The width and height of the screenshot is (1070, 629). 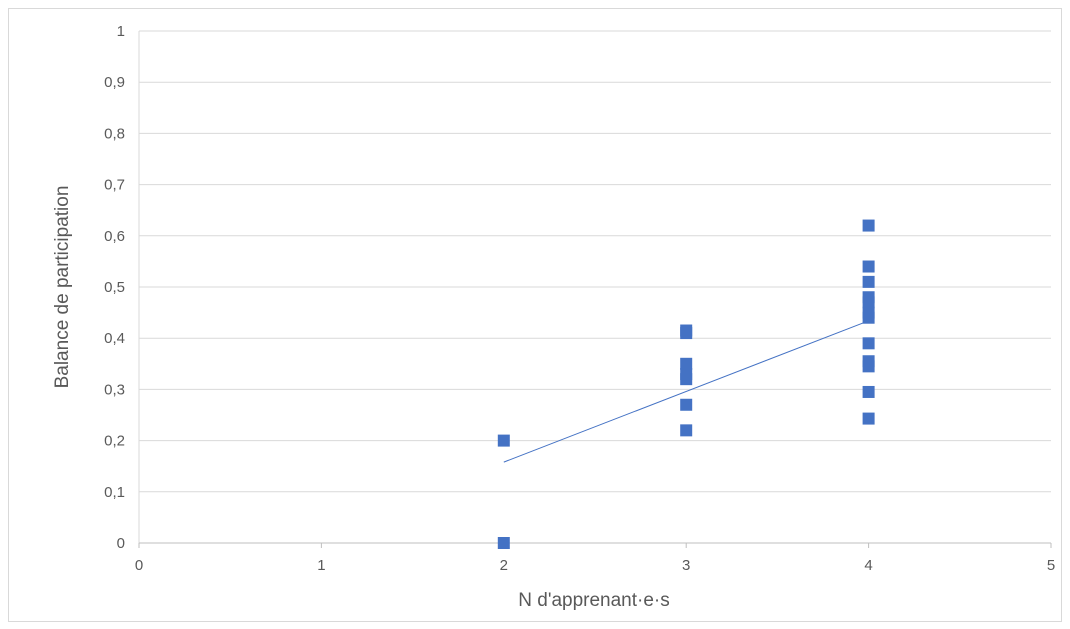 I want to click on y-tick-label: 0,6, so click(x=114, y=236).